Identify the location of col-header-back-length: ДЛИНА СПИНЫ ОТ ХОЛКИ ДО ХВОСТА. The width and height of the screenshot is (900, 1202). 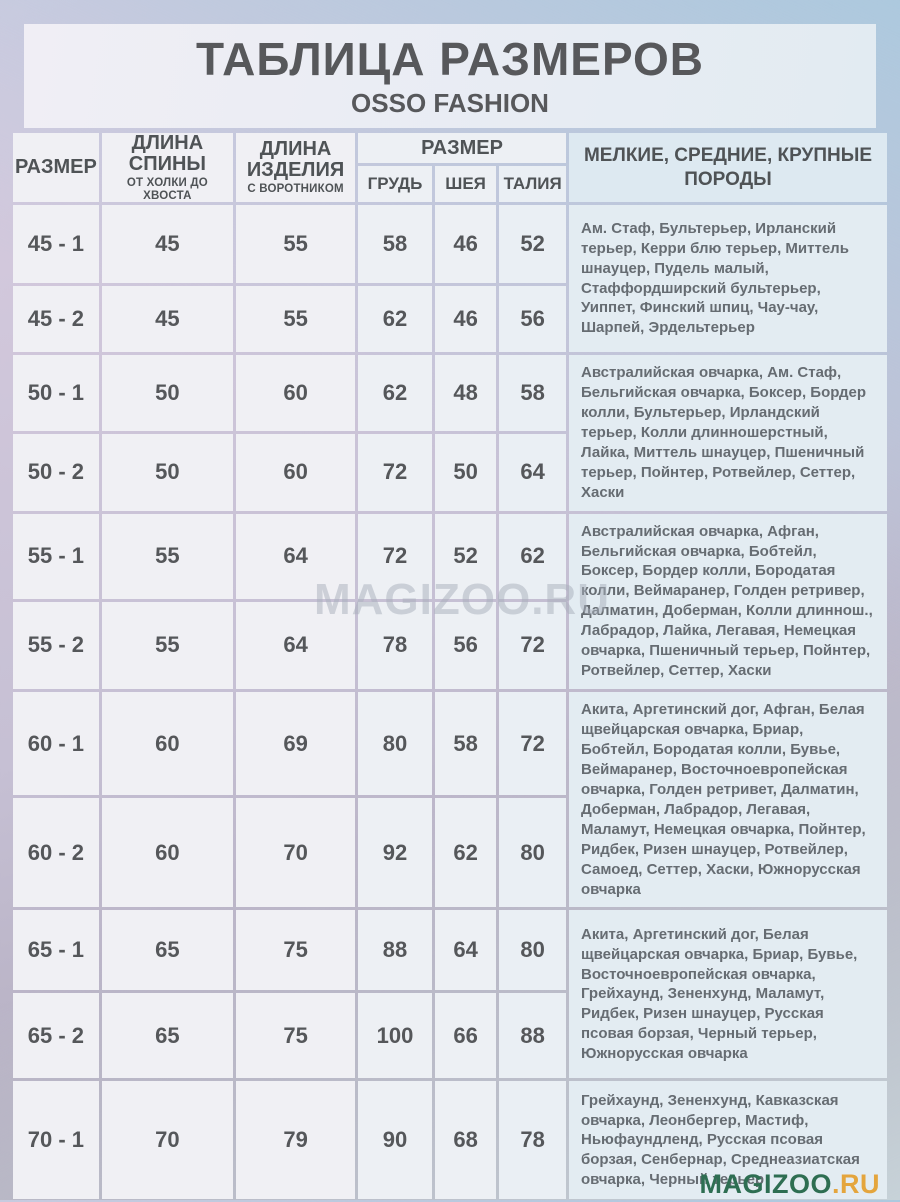
(167, 167).